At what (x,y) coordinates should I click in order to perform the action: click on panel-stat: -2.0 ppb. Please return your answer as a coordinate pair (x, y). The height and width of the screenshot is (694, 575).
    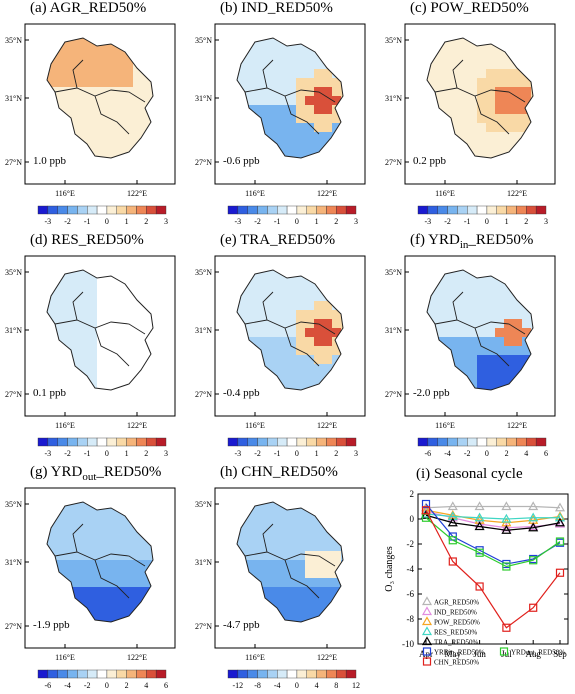
    Looking at the image, I should click on (431, 393).